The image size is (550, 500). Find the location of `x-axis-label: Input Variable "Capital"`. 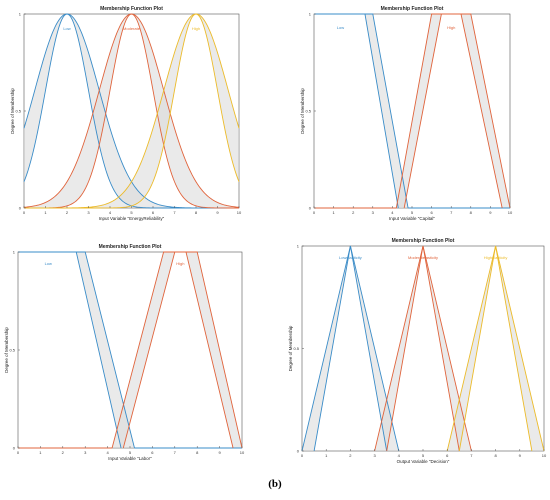

x-axis-label: Input Variable "Capital" is located at coordinates (412, 218).